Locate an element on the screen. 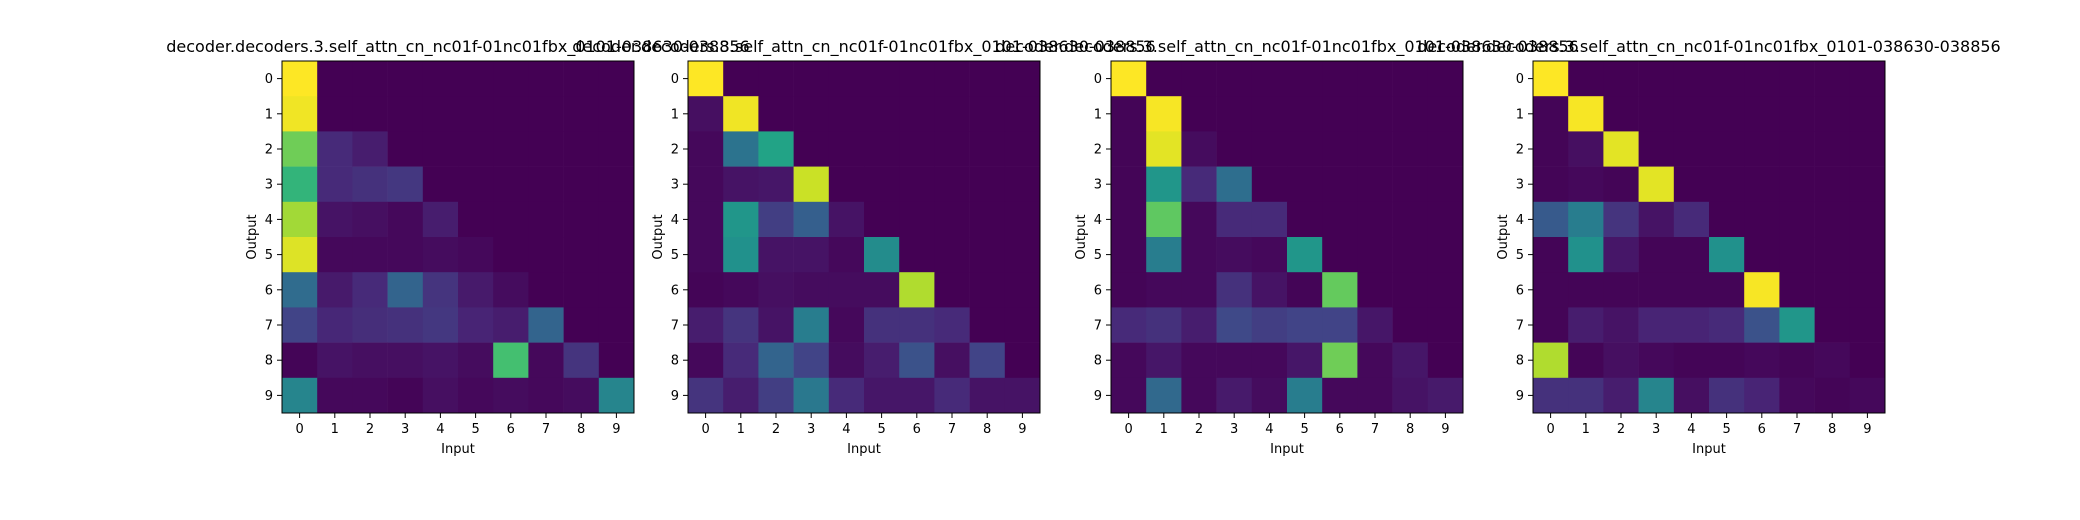 This screenshot has width=2080, height=520. x-tick-label: 2 is located at coordinates (1199, 429).